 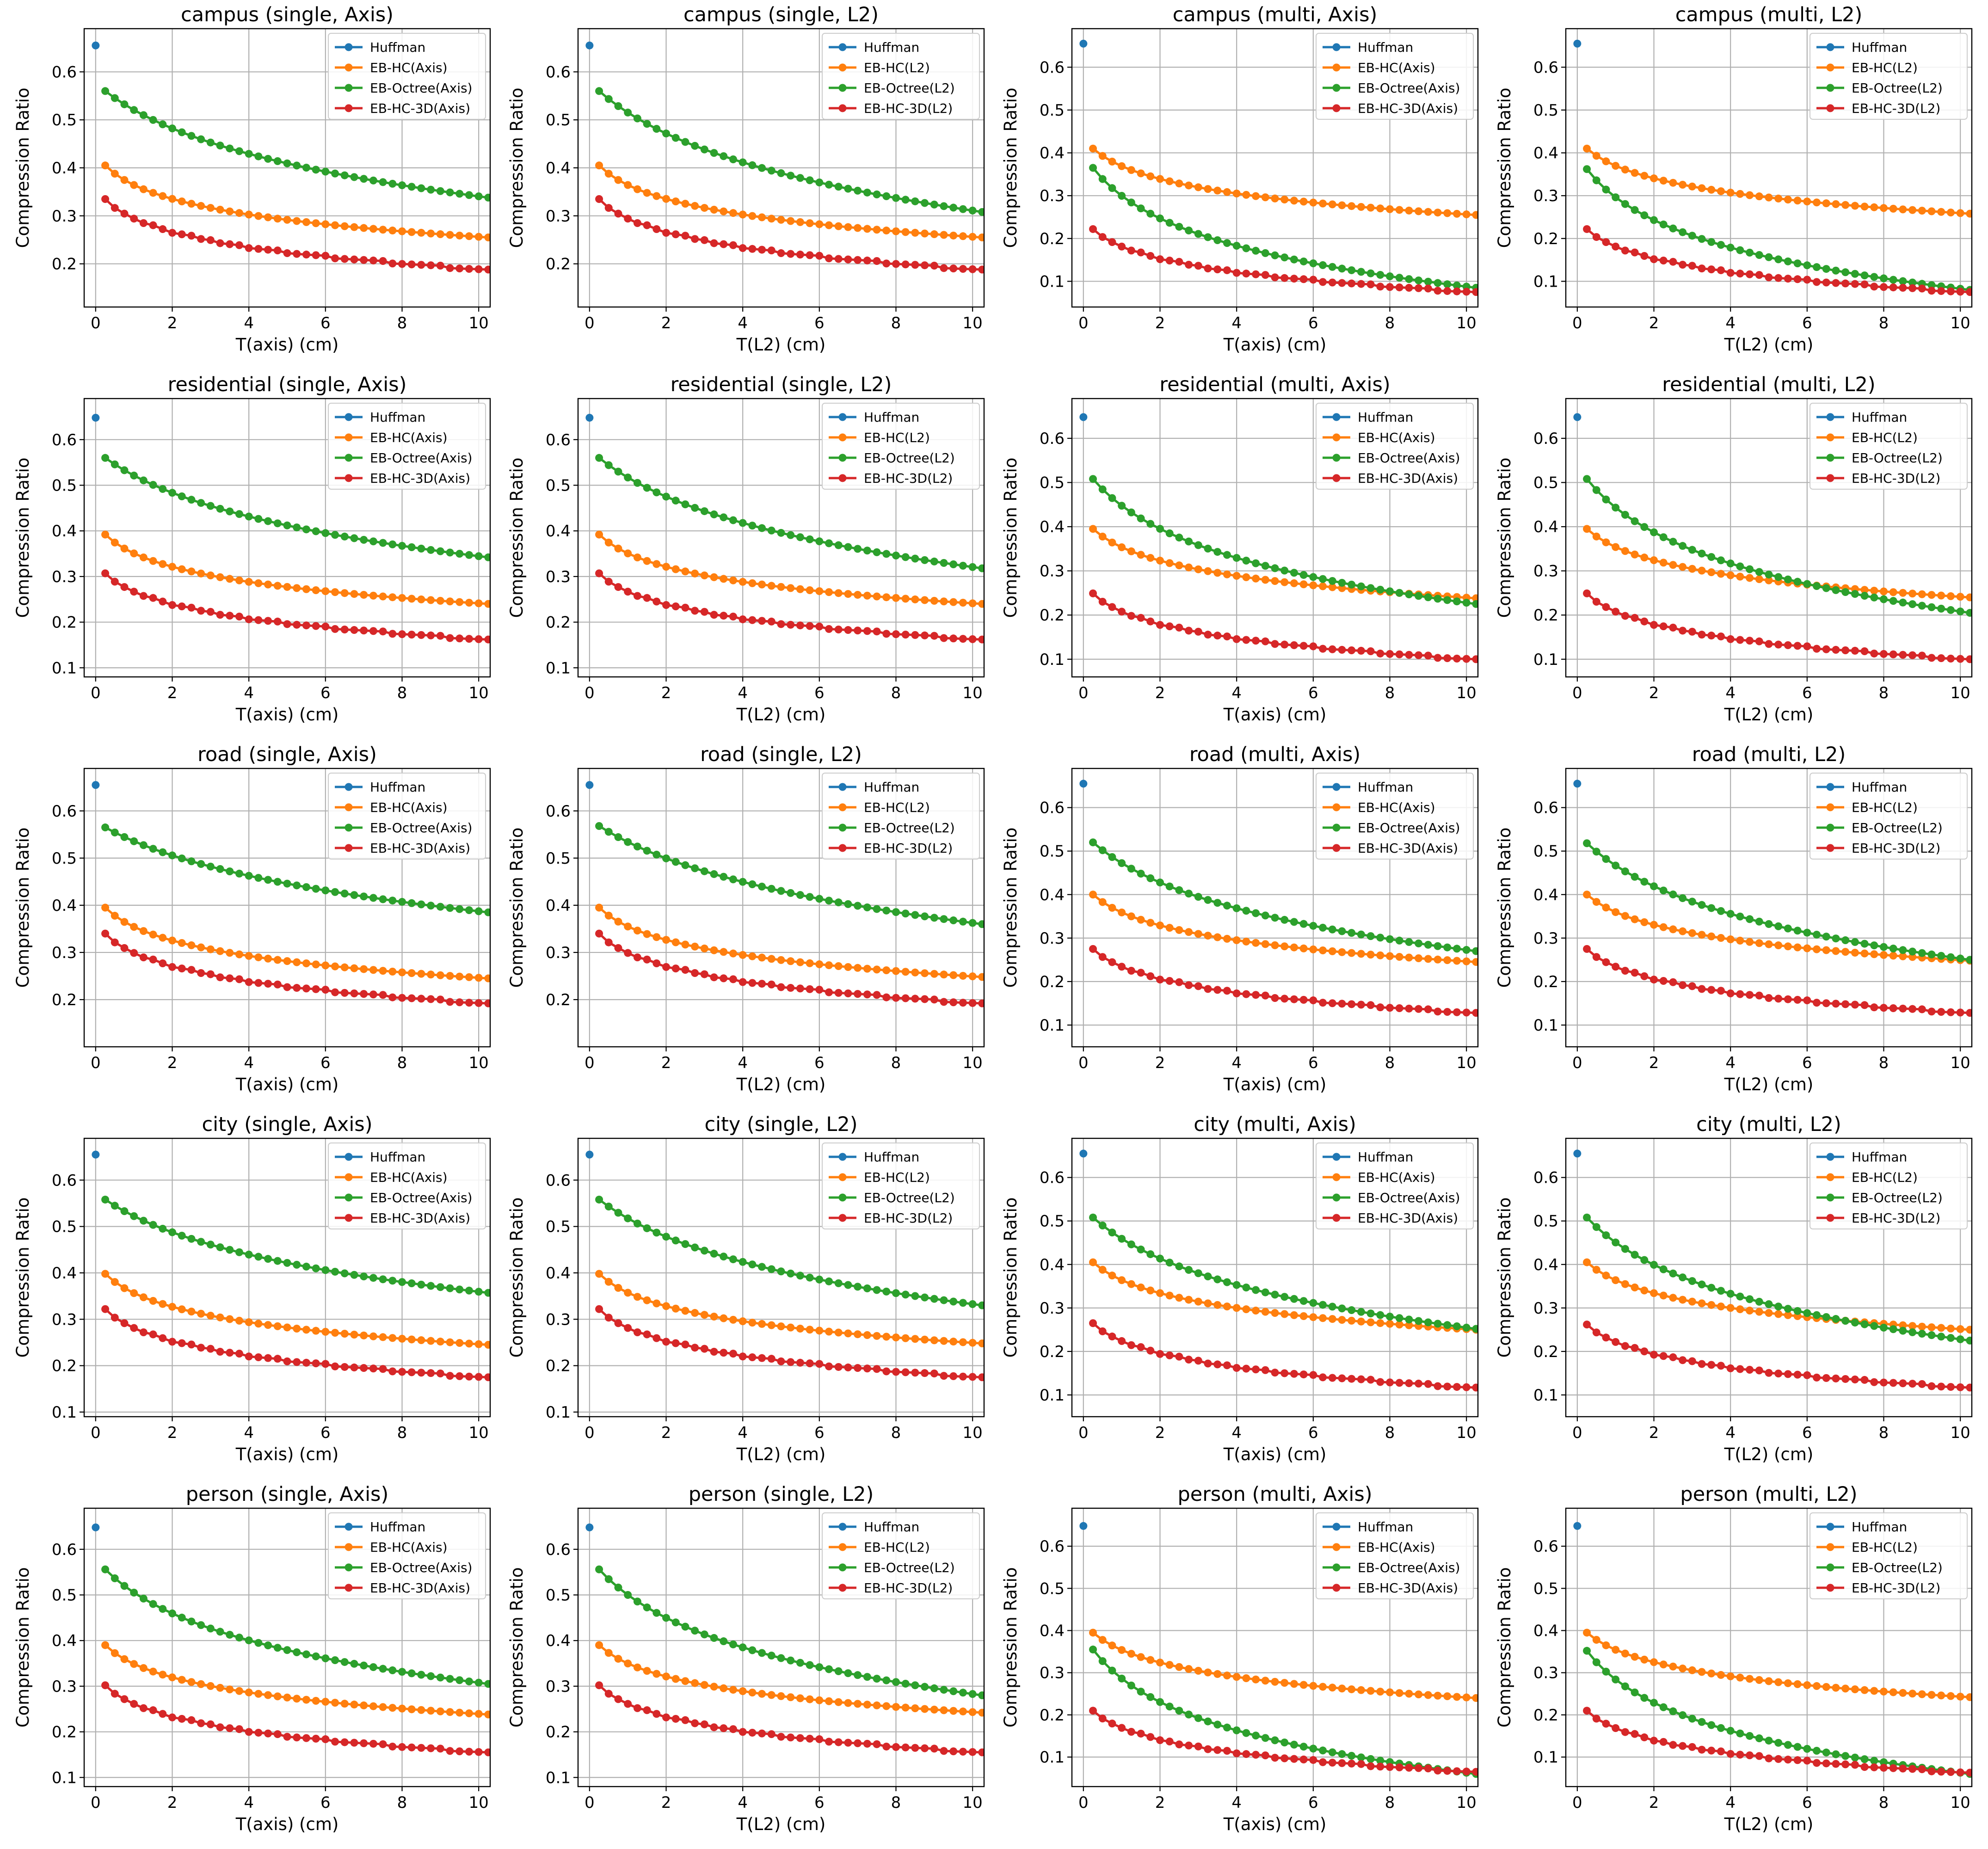 I want to click on y-tick-label: 0.1, so click(x=1052, y=1395).